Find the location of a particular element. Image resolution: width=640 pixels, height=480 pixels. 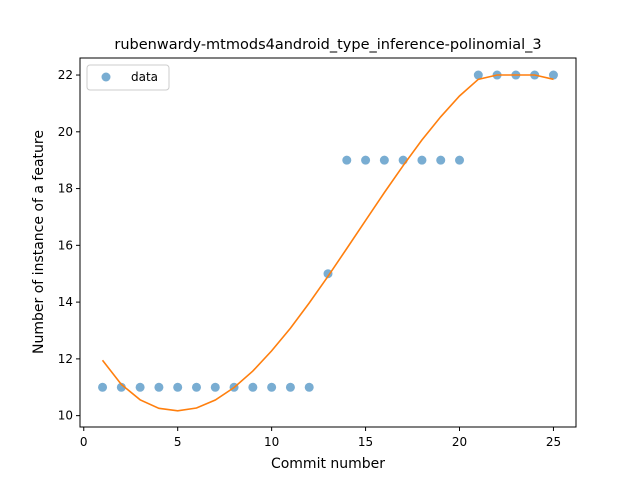

y-axis-ticks: 10 12 14 16 18 20 22 is located at coordinates (69, 245).